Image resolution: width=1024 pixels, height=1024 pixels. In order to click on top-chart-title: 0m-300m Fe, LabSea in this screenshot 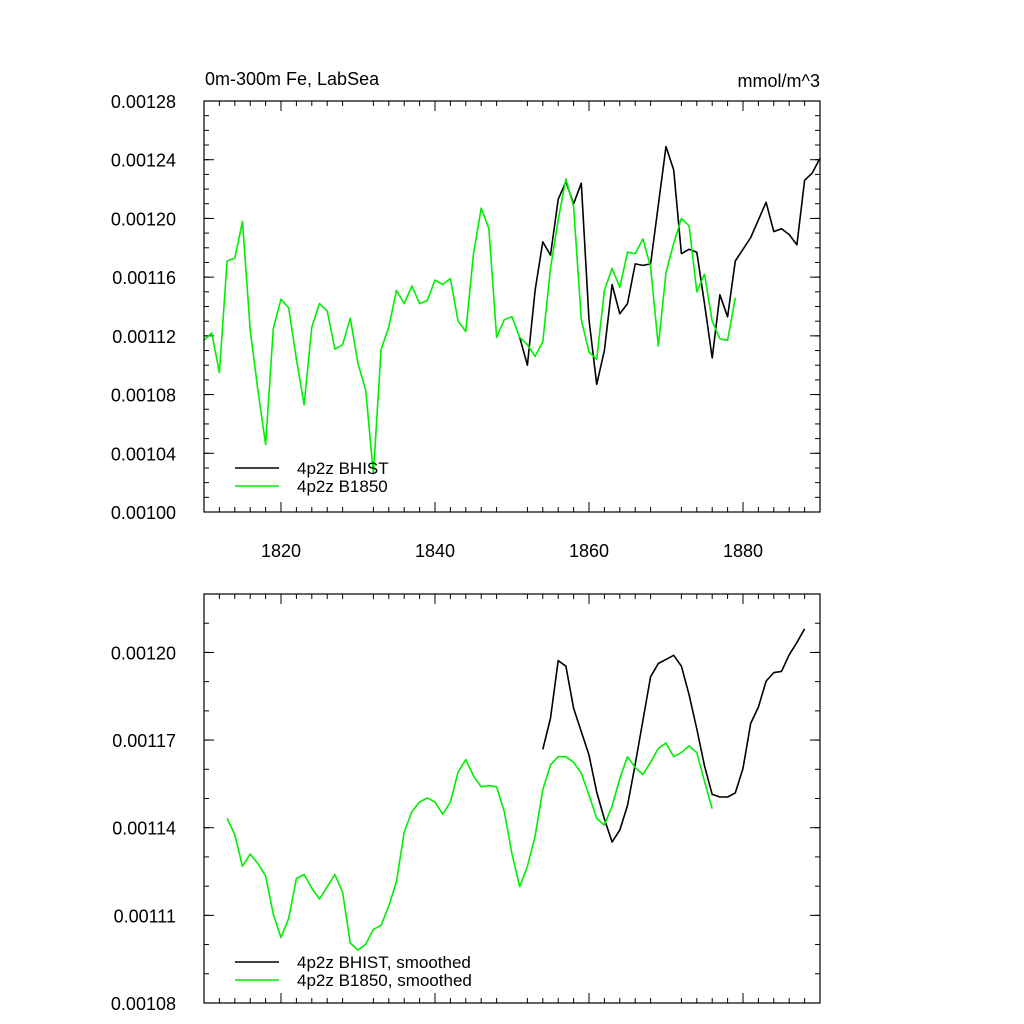, I will do `click(292, 79)`.